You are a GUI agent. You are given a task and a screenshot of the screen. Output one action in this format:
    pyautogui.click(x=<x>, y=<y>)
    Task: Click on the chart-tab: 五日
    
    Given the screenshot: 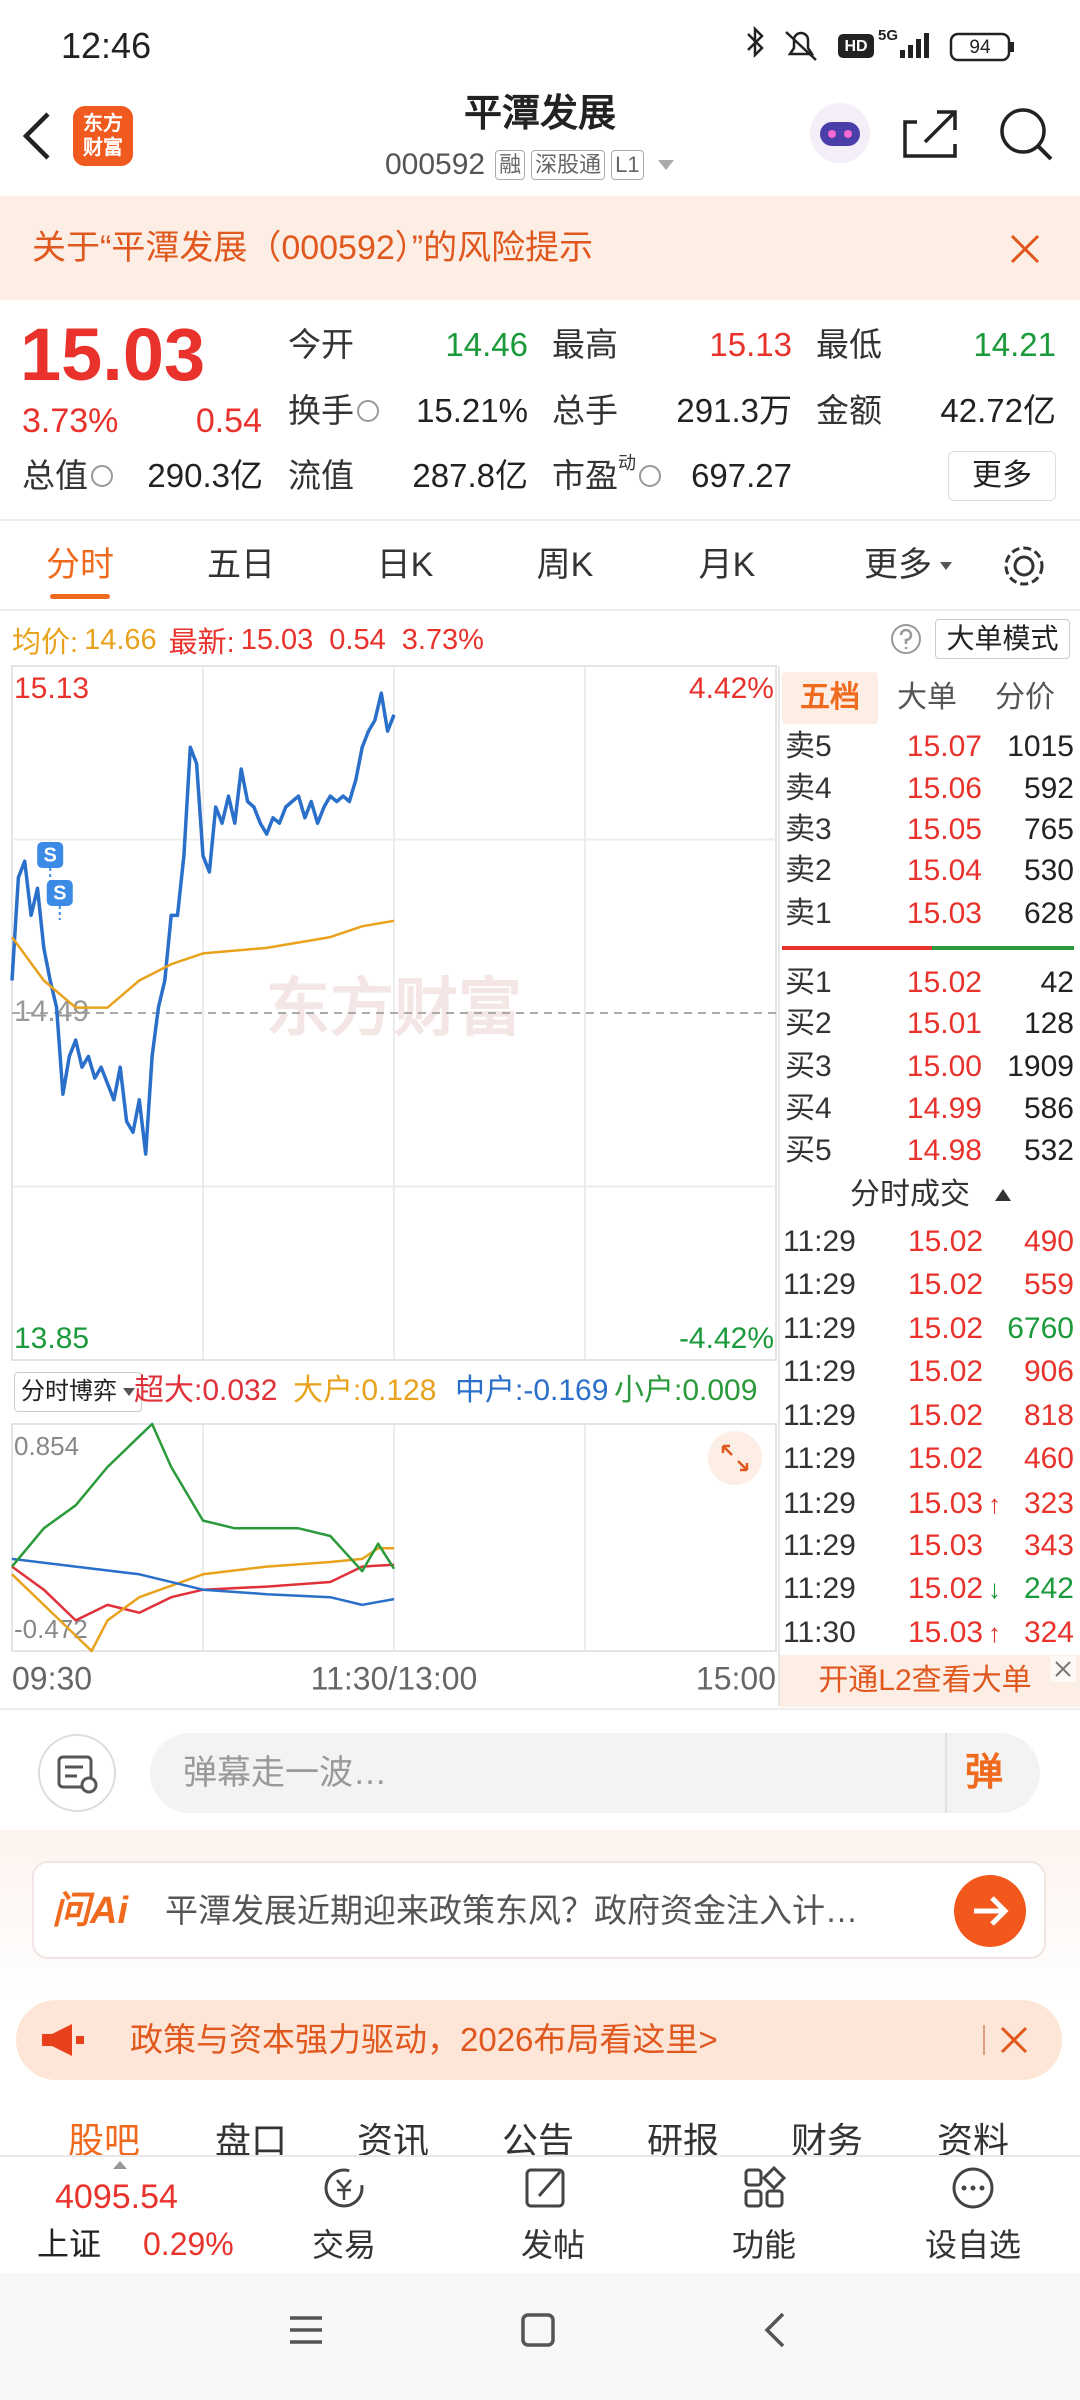 What is the action you would take?
    pyautogui.click(x=241, y=565)
    